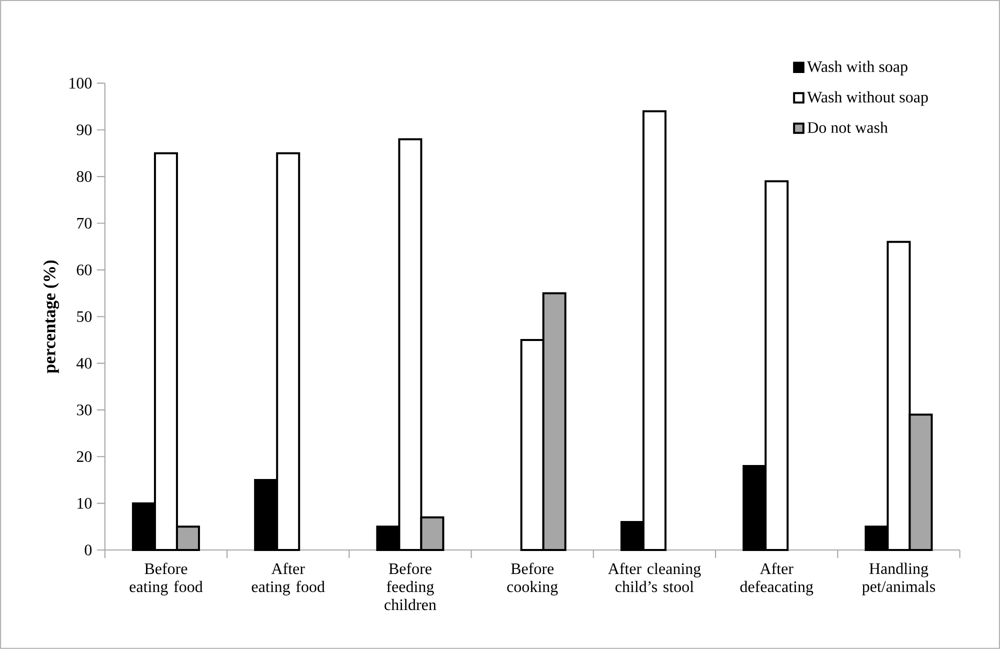 This screenshot has width=1000, height=649. Describe the element at coordinates (84, 223) in the screenshot. I see `y-tick-label: 70` at that location.